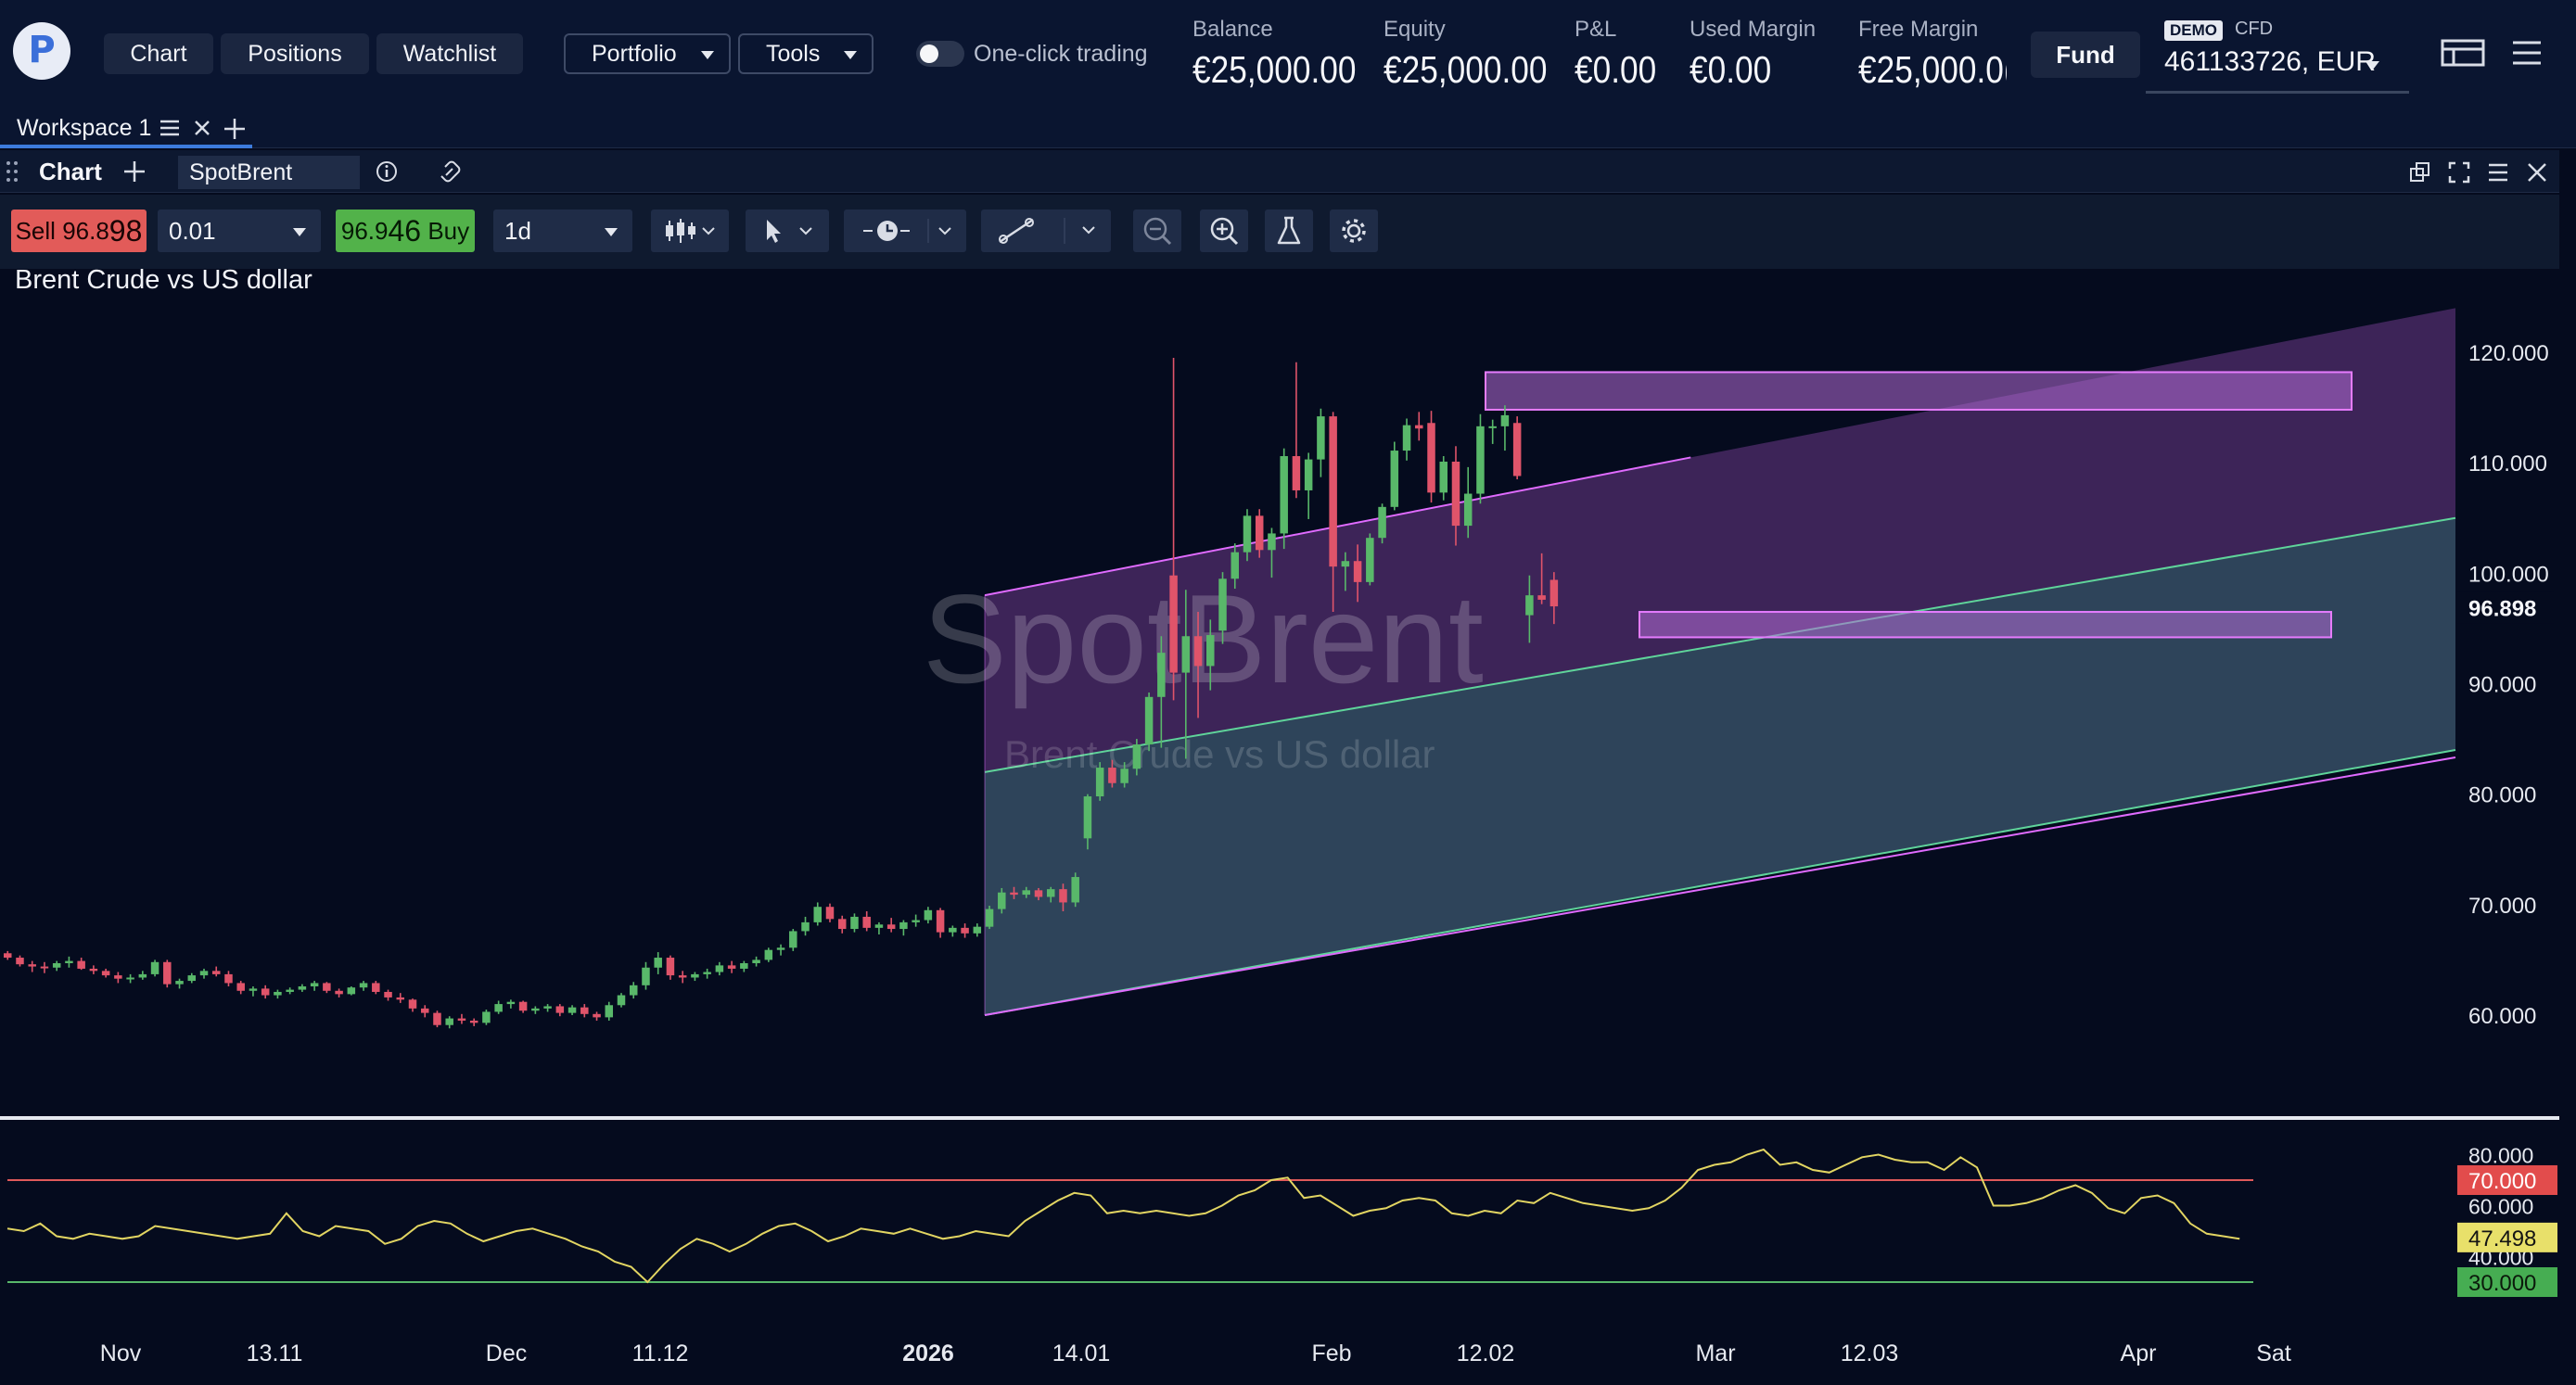  What do you see at coordinates (793, 53) in the screenshot?
I see `tools-label: Tools` at bounding box center [793, 53].